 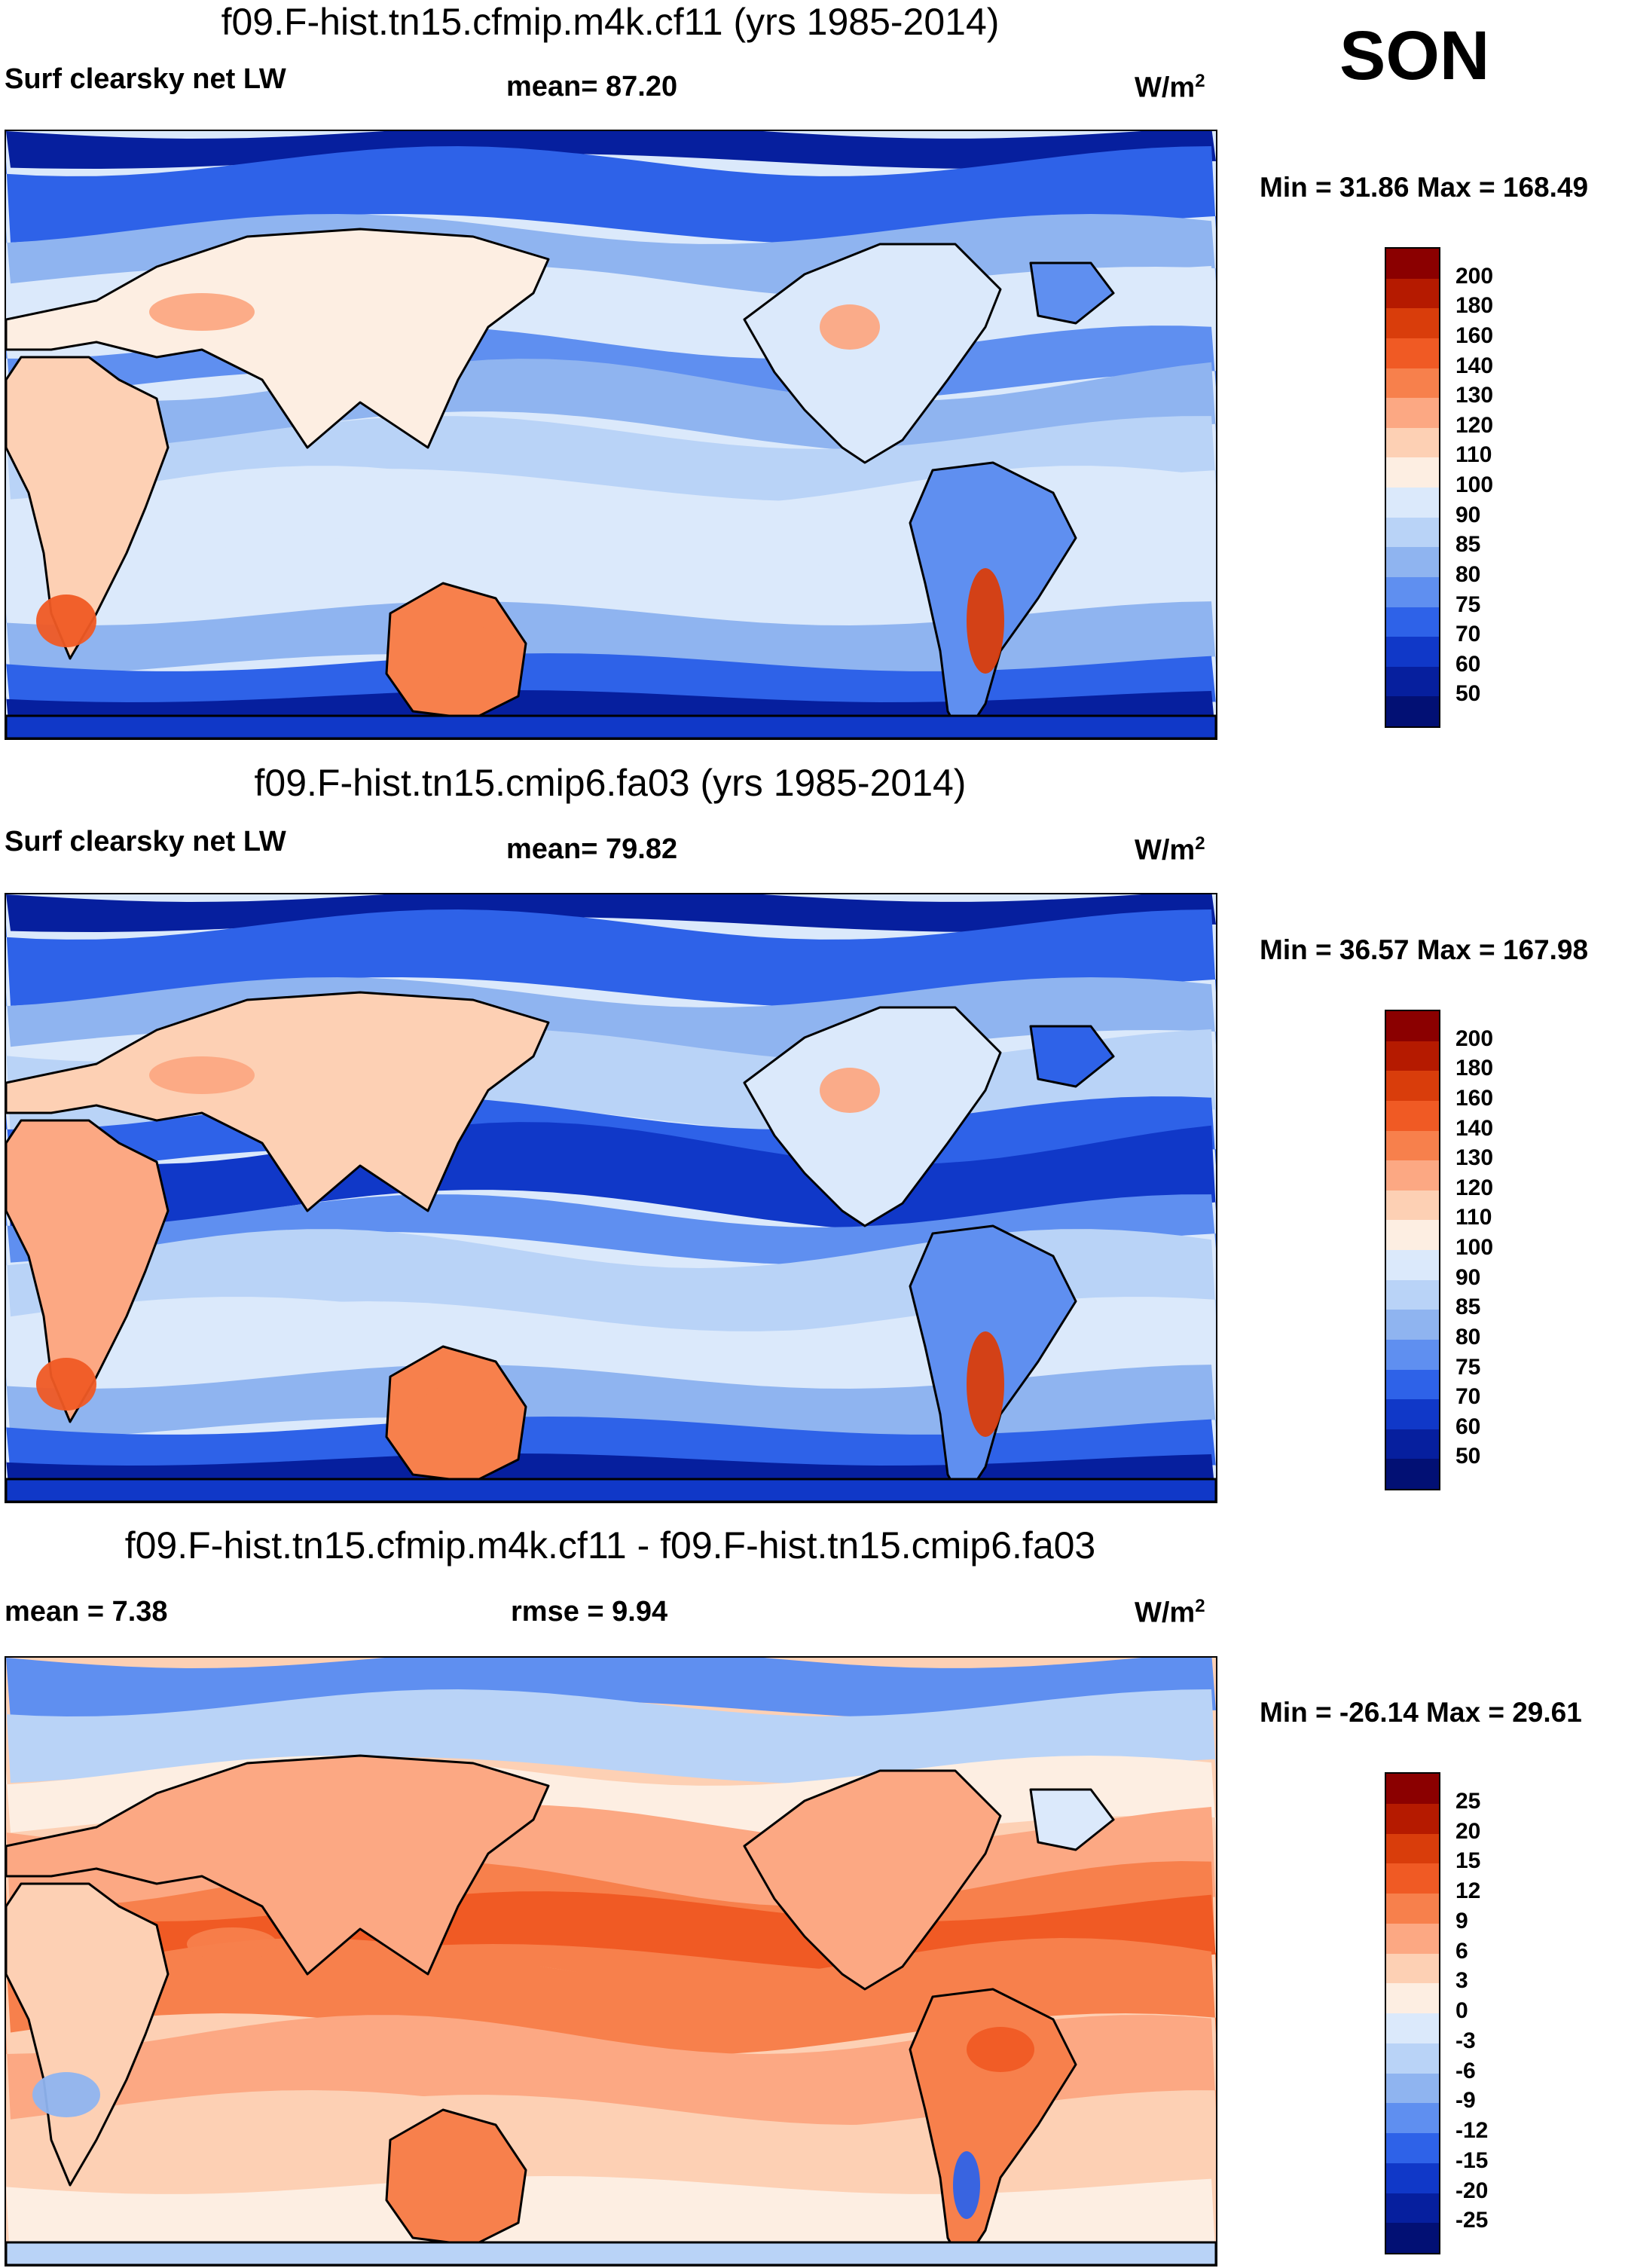 What do you see at coordinates (1468, 1861) in the screenshot?
I see `colorbar-tick-label: 15` at bounding box center [1468, 1861].